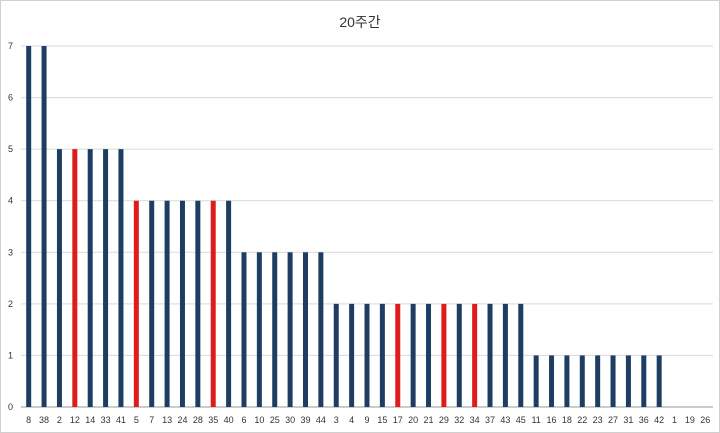  What do you see at coordinates (359, 22) in the screenshot?
I see `chart-title: 20주간` at bounding box center [359, 22].